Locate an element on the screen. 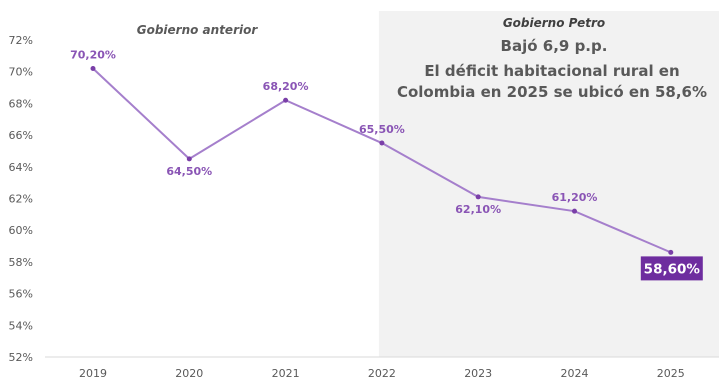 This screenshot has height=385, width=719. x-axis-ticks: 2019 2020 2021 2022 2023 2024 2025 is located at coordinates (382, 373).